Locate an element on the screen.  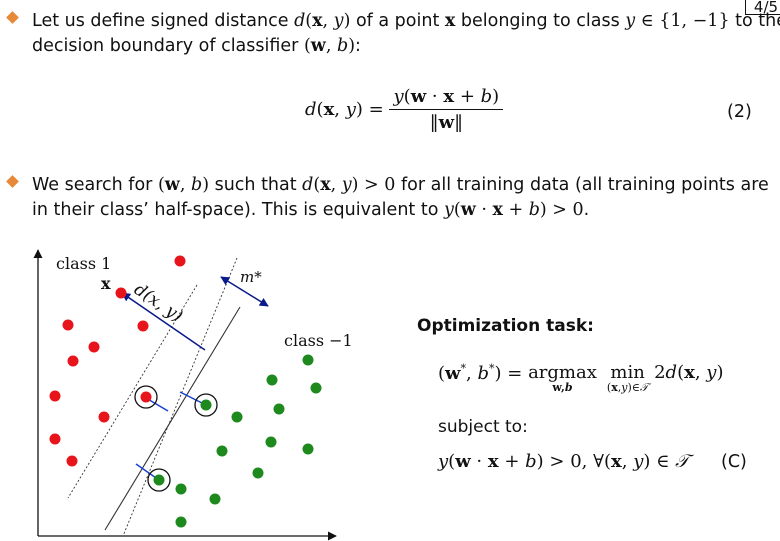
bullet1-text-d: to the is located at coordinates (757, 21).